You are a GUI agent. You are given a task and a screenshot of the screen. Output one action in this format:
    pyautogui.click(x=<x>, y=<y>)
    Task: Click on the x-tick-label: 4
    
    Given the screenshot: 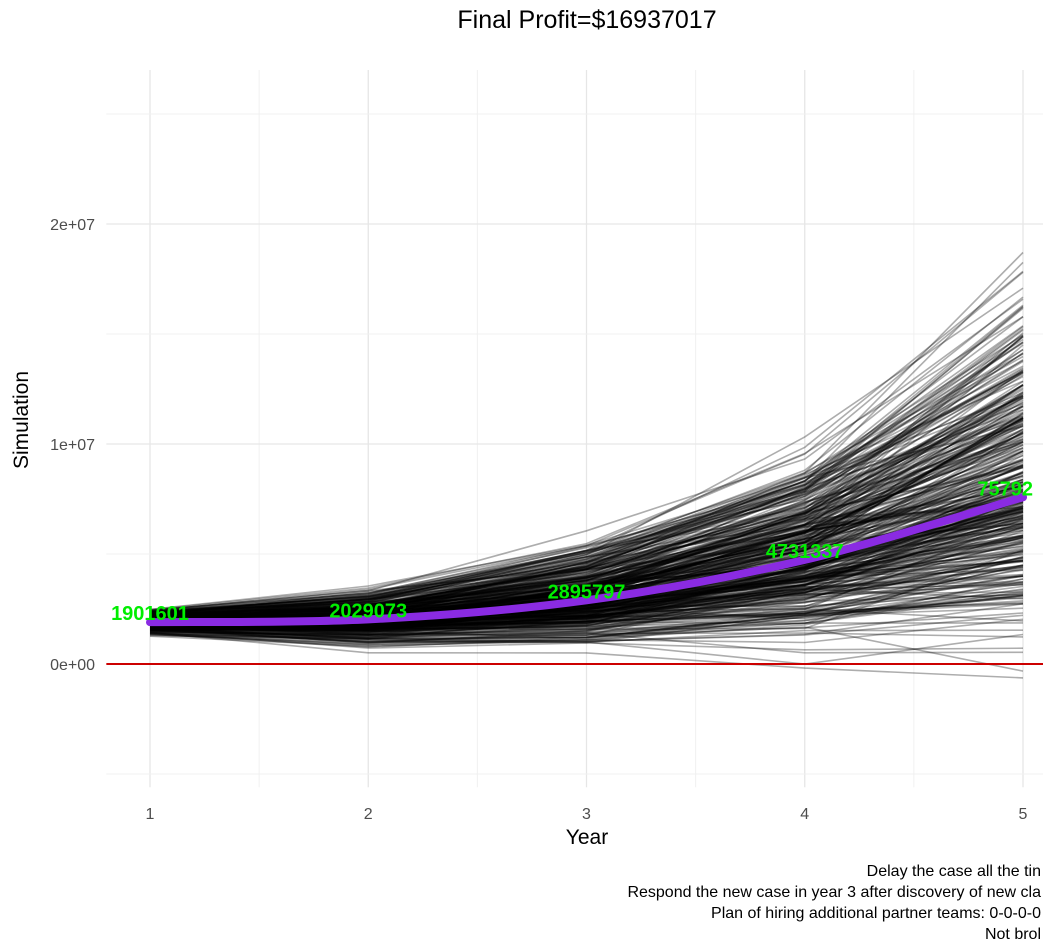 What is the action you would take?
    pyautogui.click(x=804, y=814)
    